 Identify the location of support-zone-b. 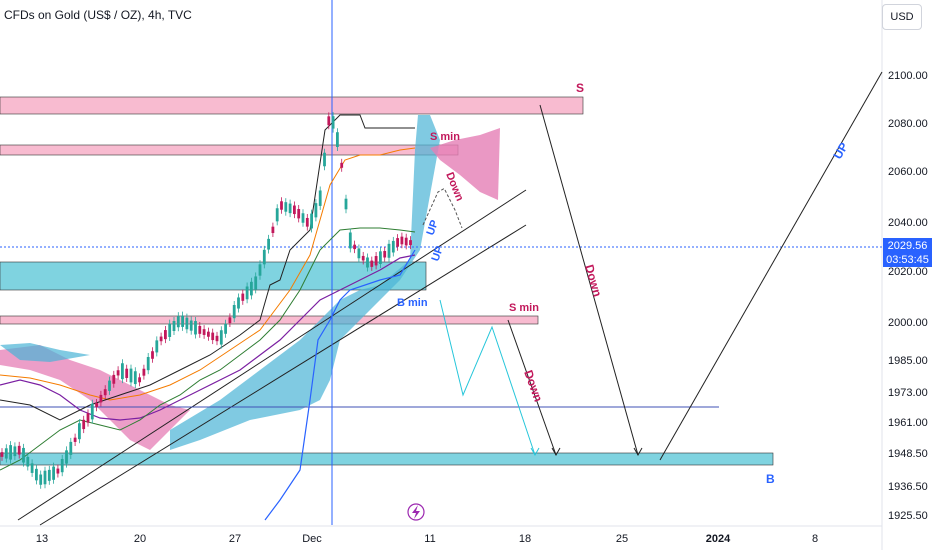
(387, 459).